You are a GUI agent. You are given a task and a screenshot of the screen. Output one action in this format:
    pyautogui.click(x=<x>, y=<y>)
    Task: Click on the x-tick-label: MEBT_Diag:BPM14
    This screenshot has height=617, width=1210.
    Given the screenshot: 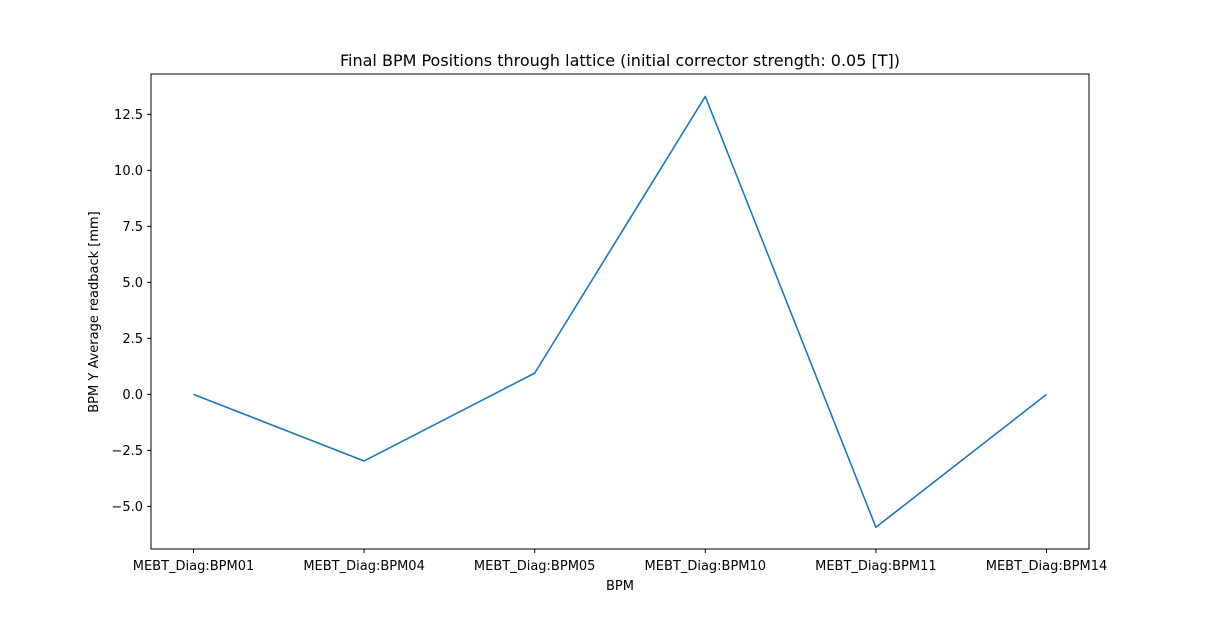 What is the action you would take?
    pyautogui.click(x=1047, y=566)
    